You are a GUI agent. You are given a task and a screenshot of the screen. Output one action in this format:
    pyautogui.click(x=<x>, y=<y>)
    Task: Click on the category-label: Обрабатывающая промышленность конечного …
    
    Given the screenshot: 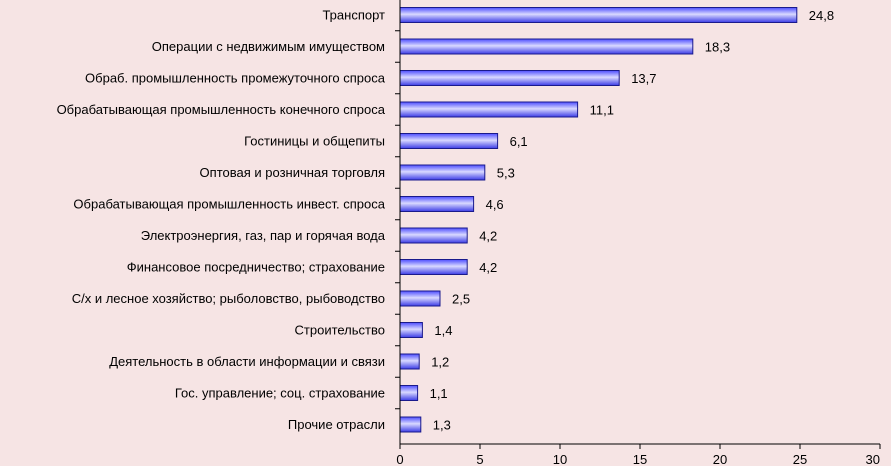 What is the action you would take?
    pyautogui.click(x=221, y=109)
    